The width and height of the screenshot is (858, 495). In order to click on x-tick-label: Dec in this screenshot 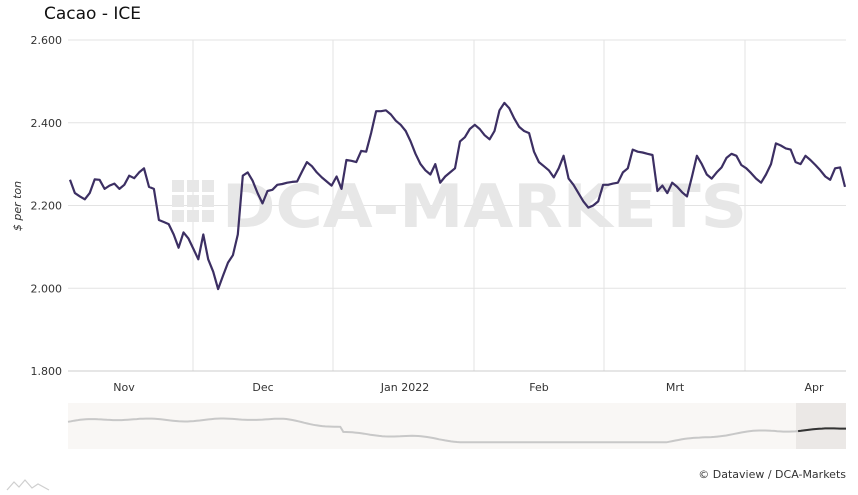, I will do `click(262, 387)`.